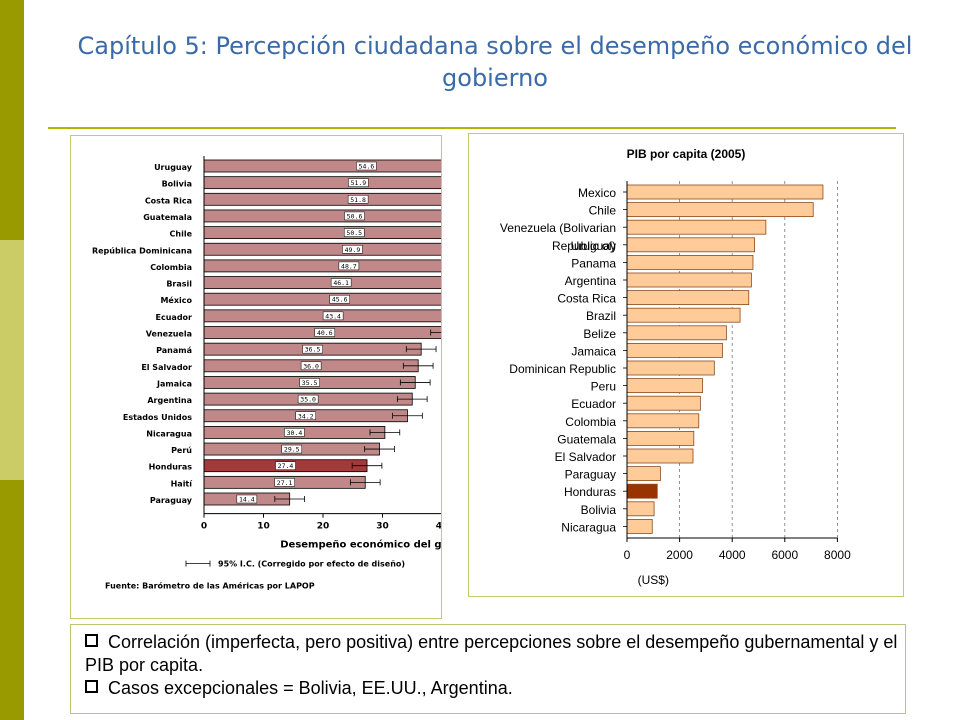 This screenshot has width=960, height=720. I want to click on value-box-guatemala, so click(354, 216).